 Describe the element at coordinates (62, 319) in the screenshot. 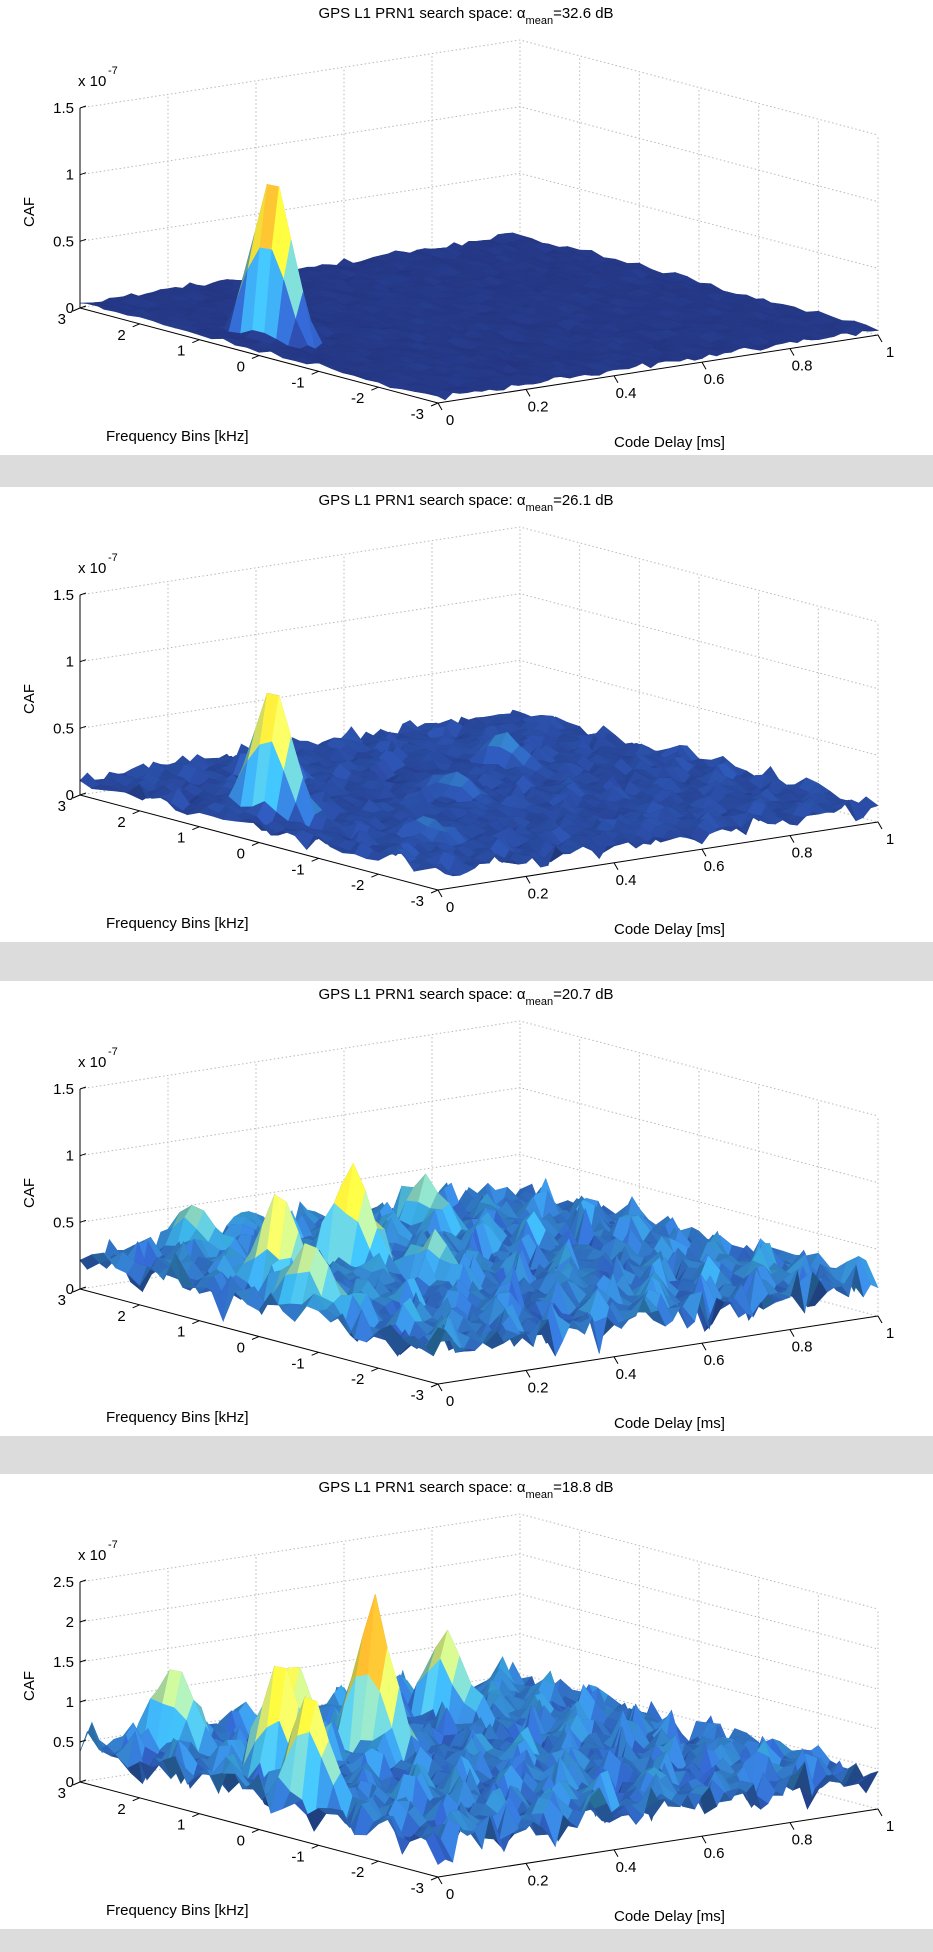

I see `y-tick-label: 3` at that location.